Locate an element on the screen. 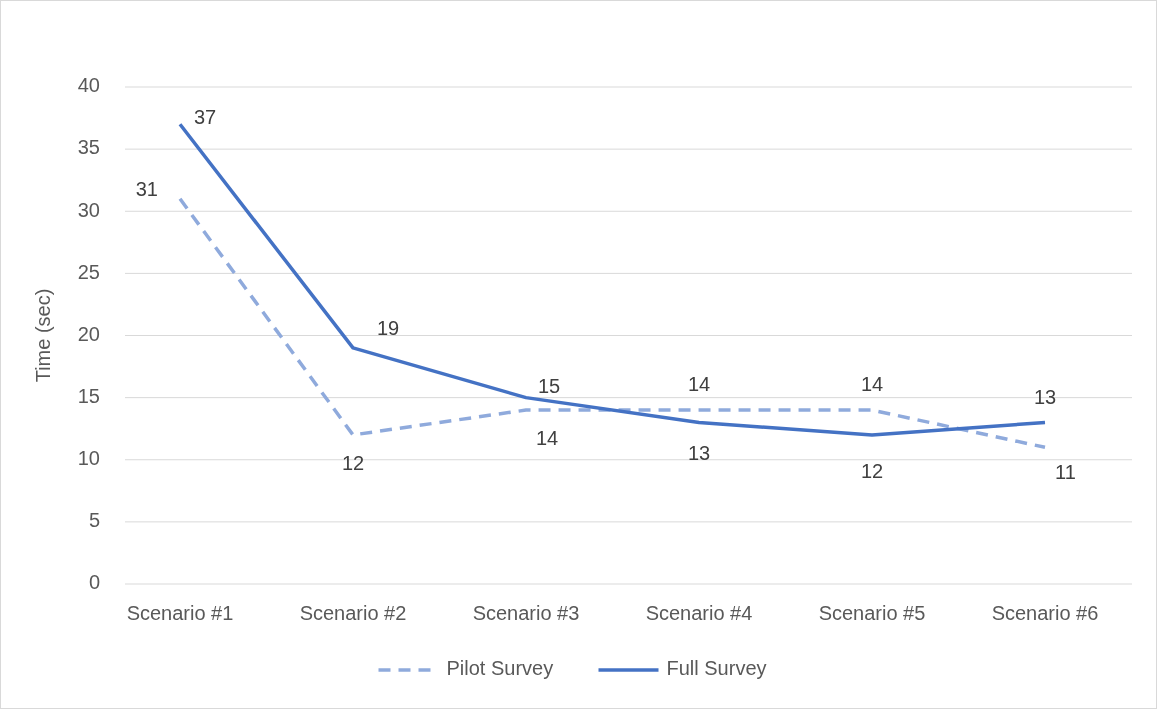 The image size is (1157, 709). x-tick-label: Scenario #1 is located at coordinates (180, 613).